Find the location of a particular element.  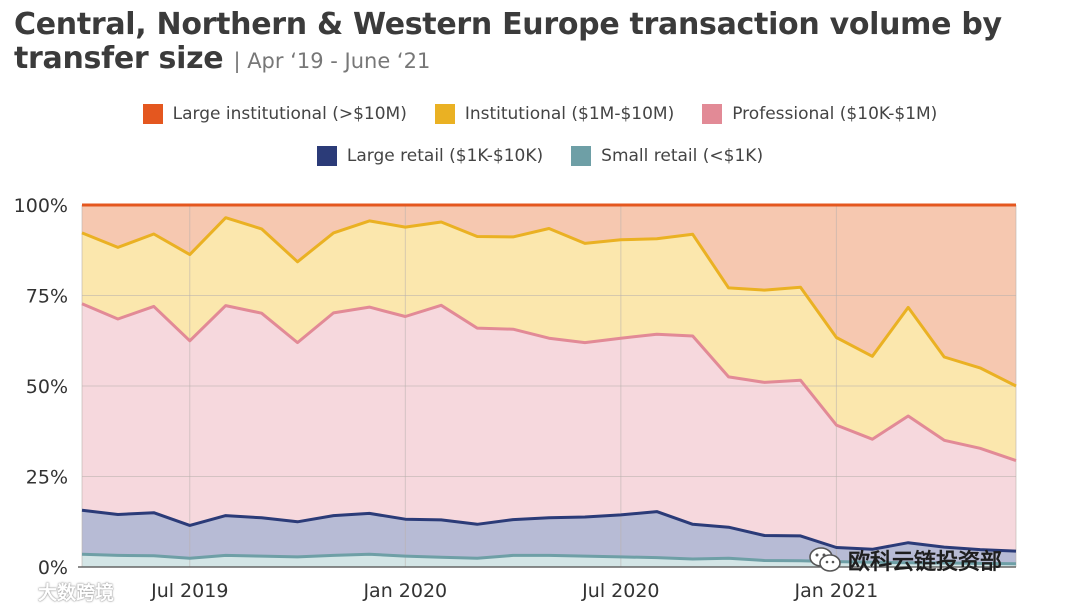

legend-item-large-institutional: Large institutional (>$10M) is located at coordinates (274, 114).